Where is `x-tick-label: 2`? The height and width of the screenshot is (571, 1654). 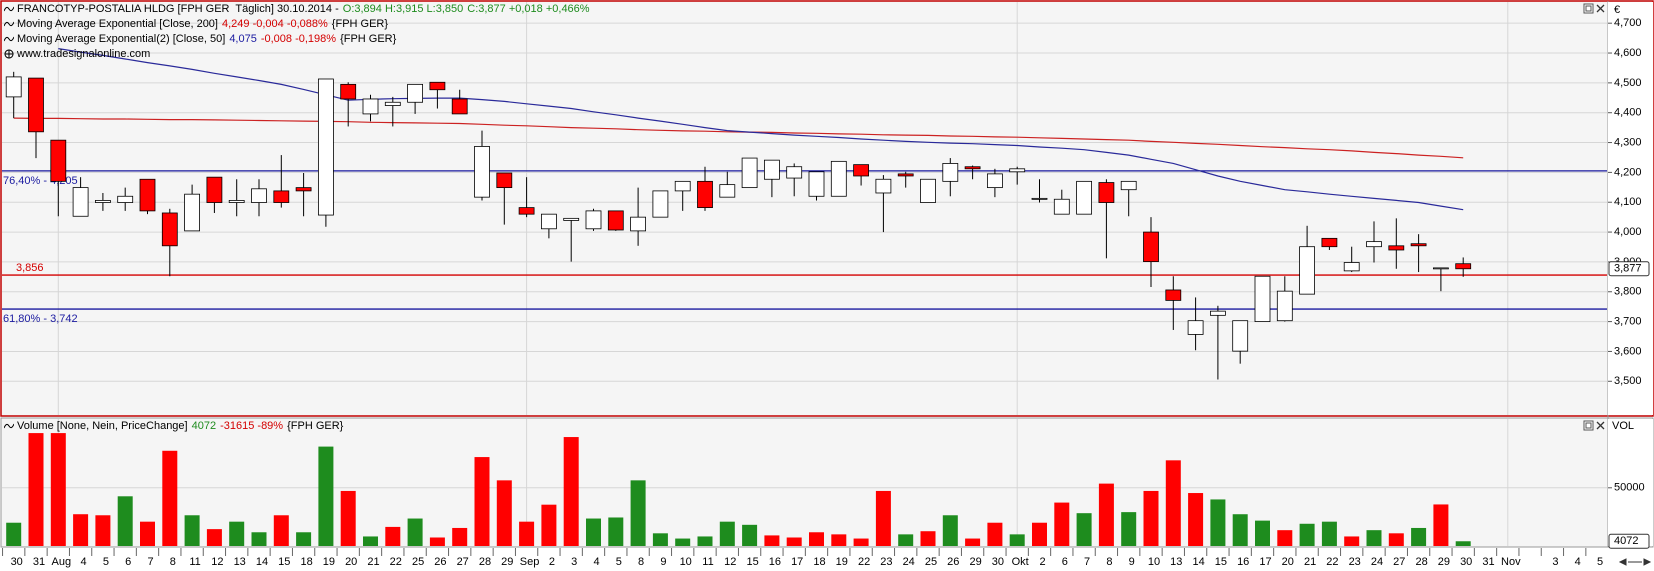 x-tick-label: 2 is located at coordinates (552, 562).